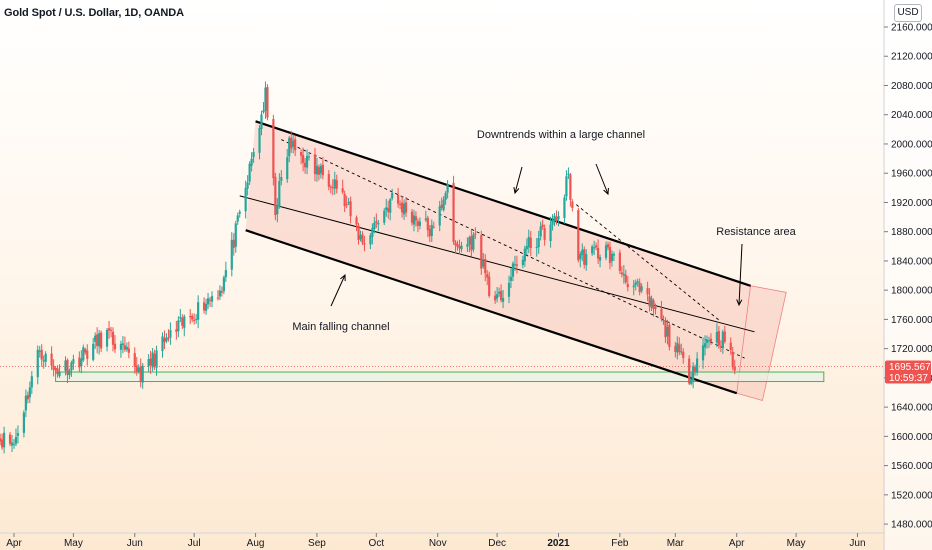  Describe the element at coordinates (497, 264) in the screenshot. I see `channel-midline` at that location.